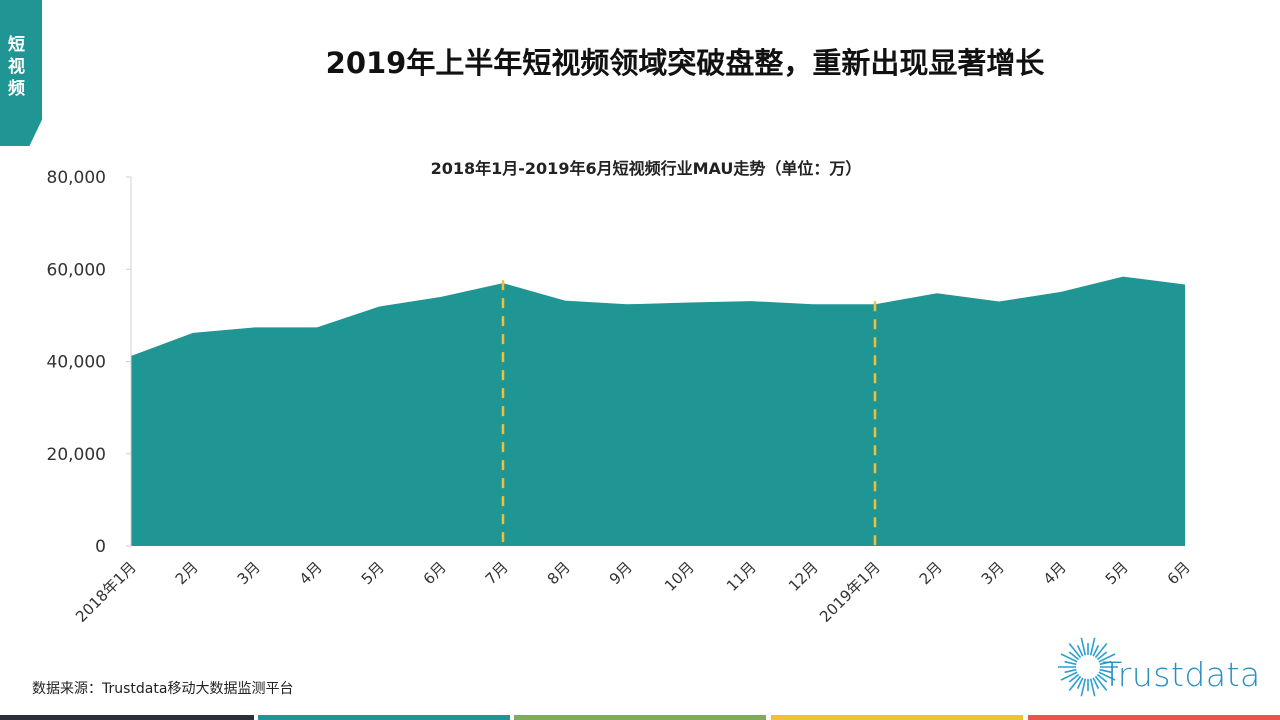 The image size is (1280, 720). Describe the element at coordinates (803, 576) in the screenshot. I see `x-tick-label: 12月` at that location.